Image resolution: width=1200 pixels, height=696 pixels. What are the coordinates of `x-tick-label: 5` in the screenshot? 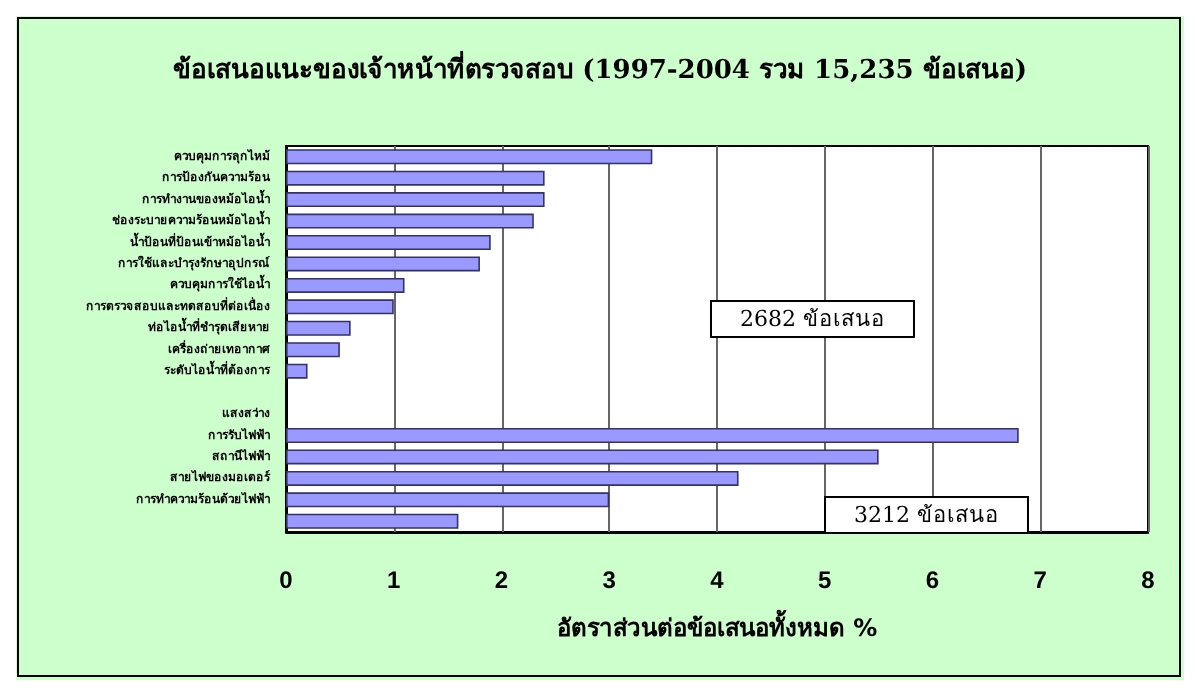 It's located at (825, 580).